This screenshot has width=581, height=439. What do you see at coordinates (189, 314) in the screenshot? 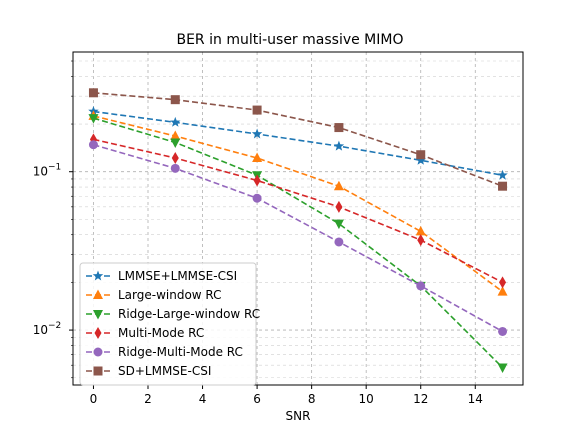
I see `legend-label: Ridge-Large-window RC` at bounding box center [189, 314].